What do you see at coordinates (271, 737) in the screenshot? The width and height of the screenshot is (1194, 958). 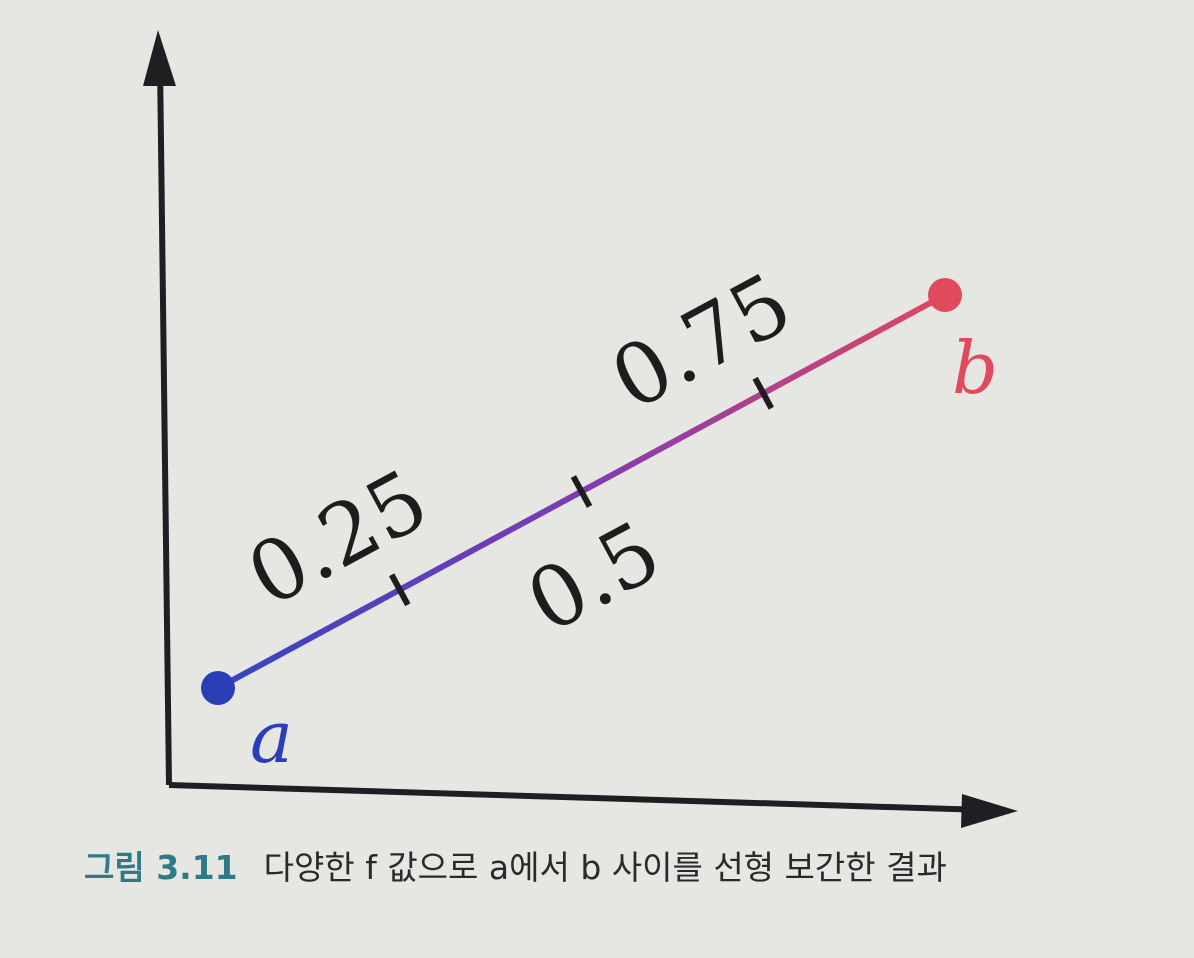 I see `point-a-label: a` at bounding box center [271, 737].